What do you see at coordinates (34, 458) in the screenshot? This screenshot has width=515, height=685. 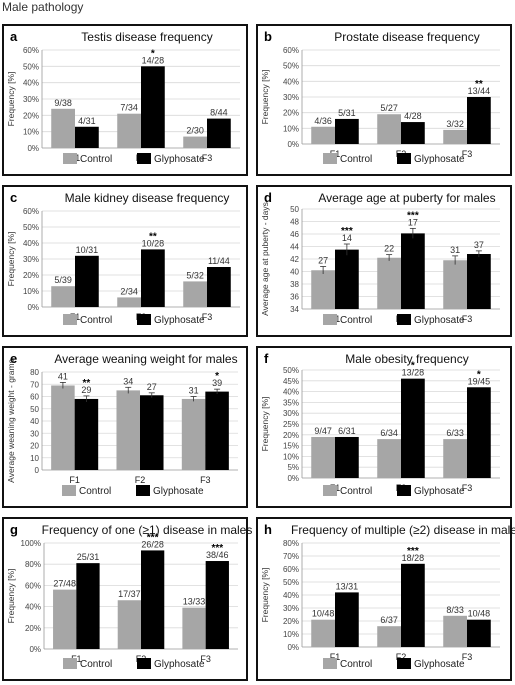 I see `y-tick-label: 10` at bounding box center [34, 458].